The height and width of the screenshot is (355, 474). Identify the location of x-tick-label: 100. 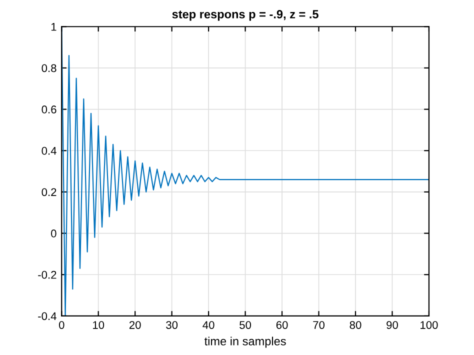
(429, 325).